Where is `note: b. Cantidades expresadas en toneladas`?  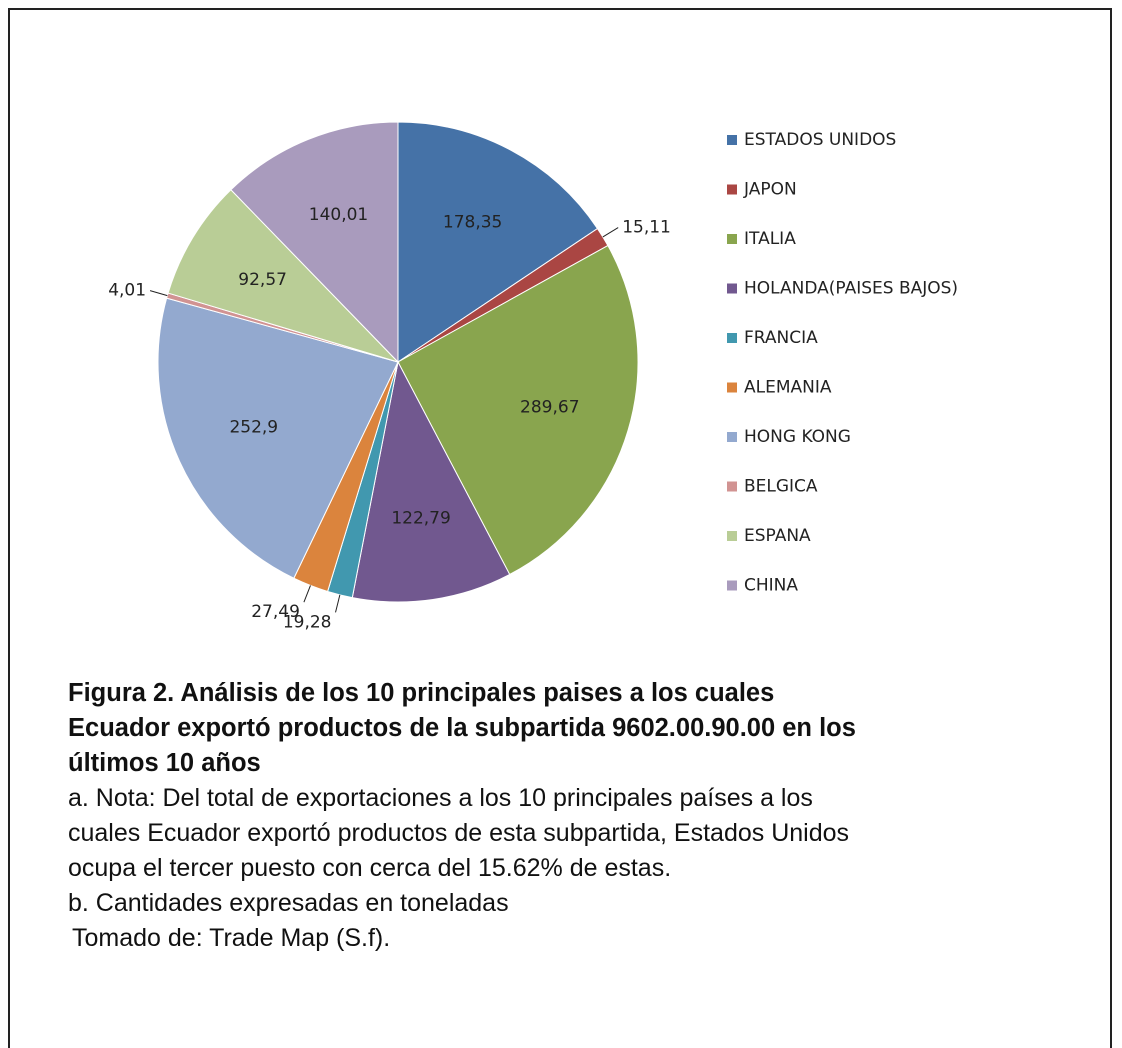 note: b. Cantidades expresadas en toneladas is located at coordinates (288, 903).